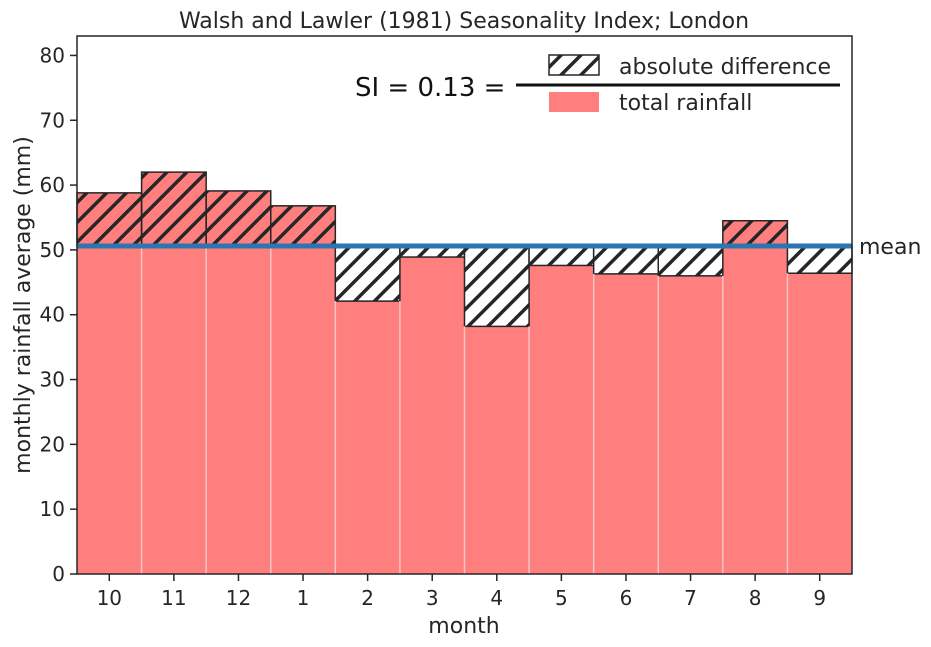 The width and height of the screenshot is (931, 647). What do you see at coordinates (52, 55) in the screenshot?
I see `y-tick-label: 80` at bounding box center [52, 55].